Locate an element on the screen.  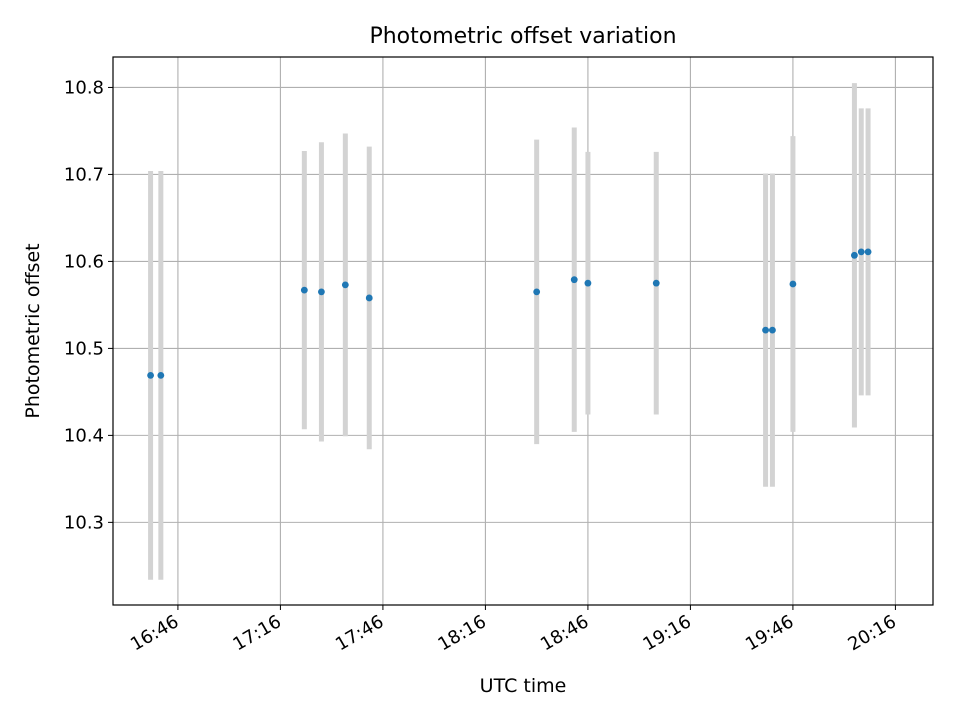
y-axis-ticks: 10.3 10.4 10.5 10.6 10.7 10.8 is located at coordinates (88, 305).